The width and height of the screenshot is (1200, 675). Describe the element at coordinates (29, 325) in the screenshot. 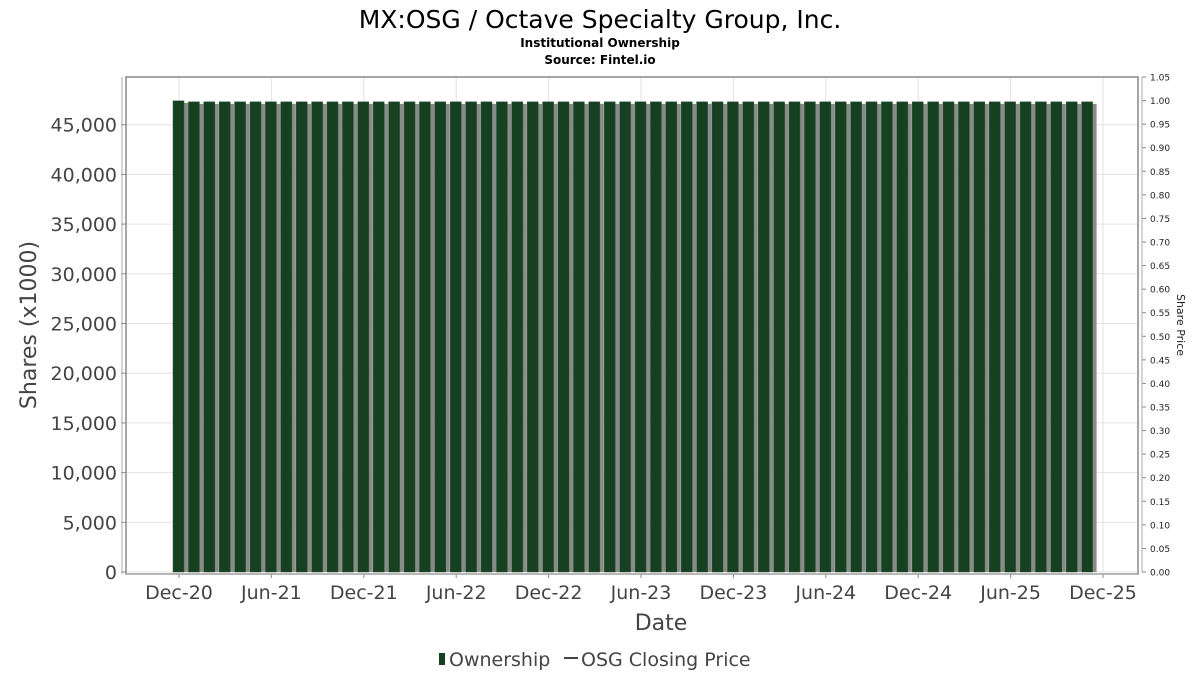

I see `y-axis-label: Shares (x1000)` at that location.